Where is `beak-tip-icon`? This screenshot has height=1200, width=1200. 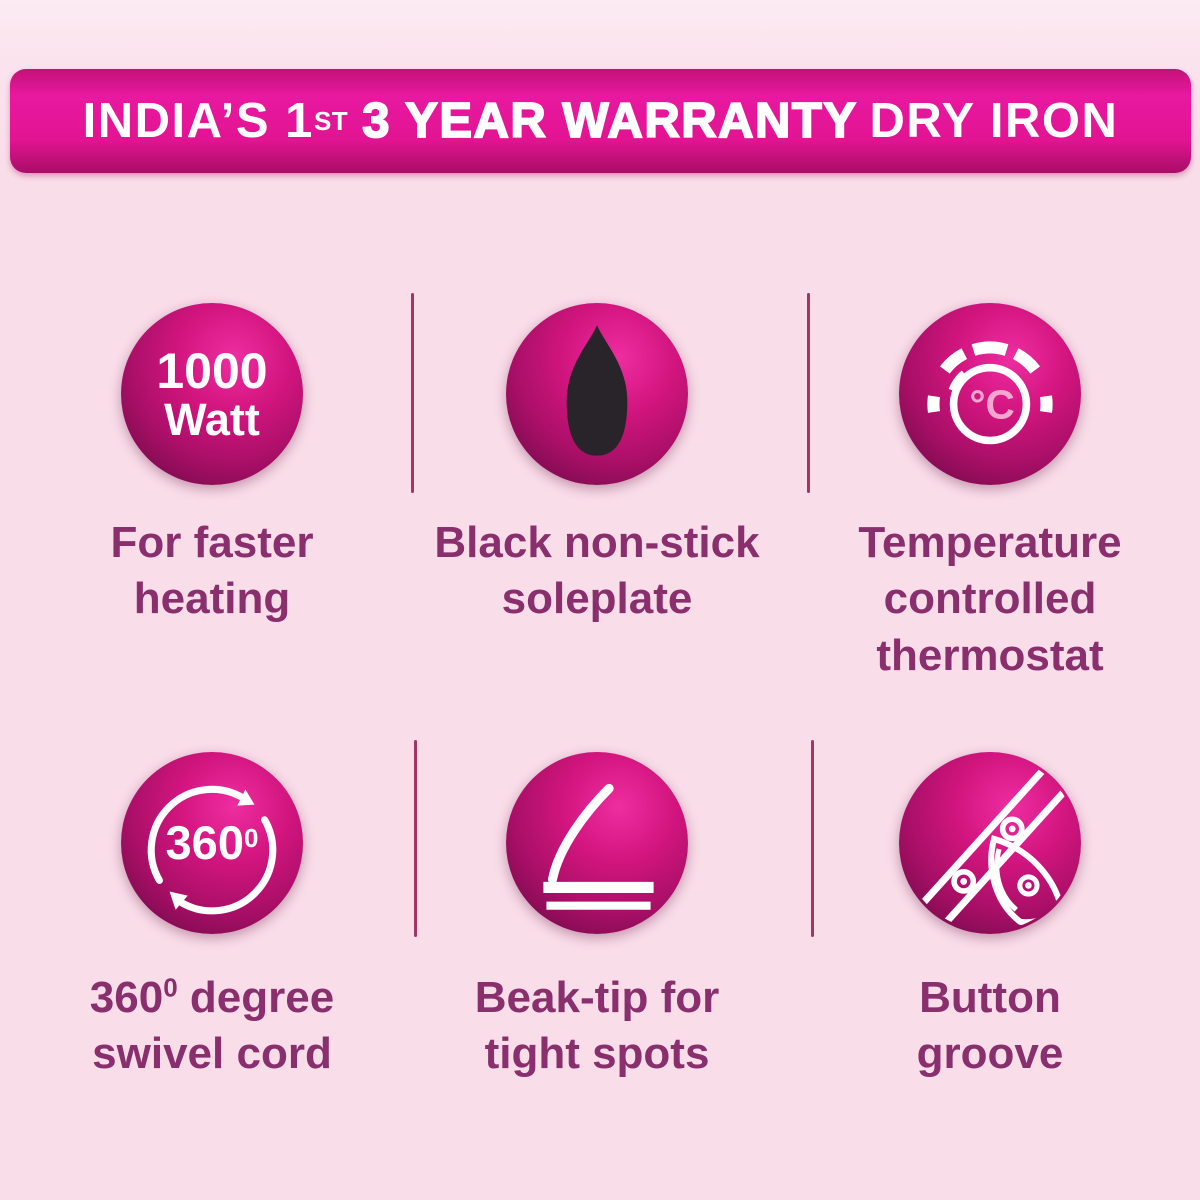
beak-tip-icon is located at coordinates (597, 843).